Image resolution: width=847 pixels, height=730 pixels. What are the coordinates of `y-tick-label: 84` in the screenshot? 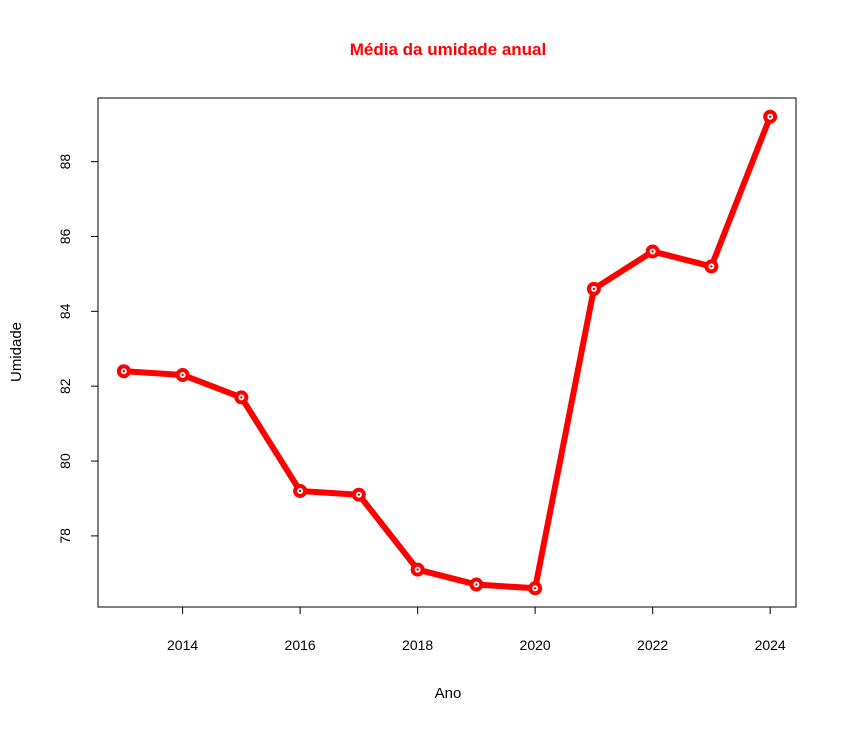 It's located at (65, 311).